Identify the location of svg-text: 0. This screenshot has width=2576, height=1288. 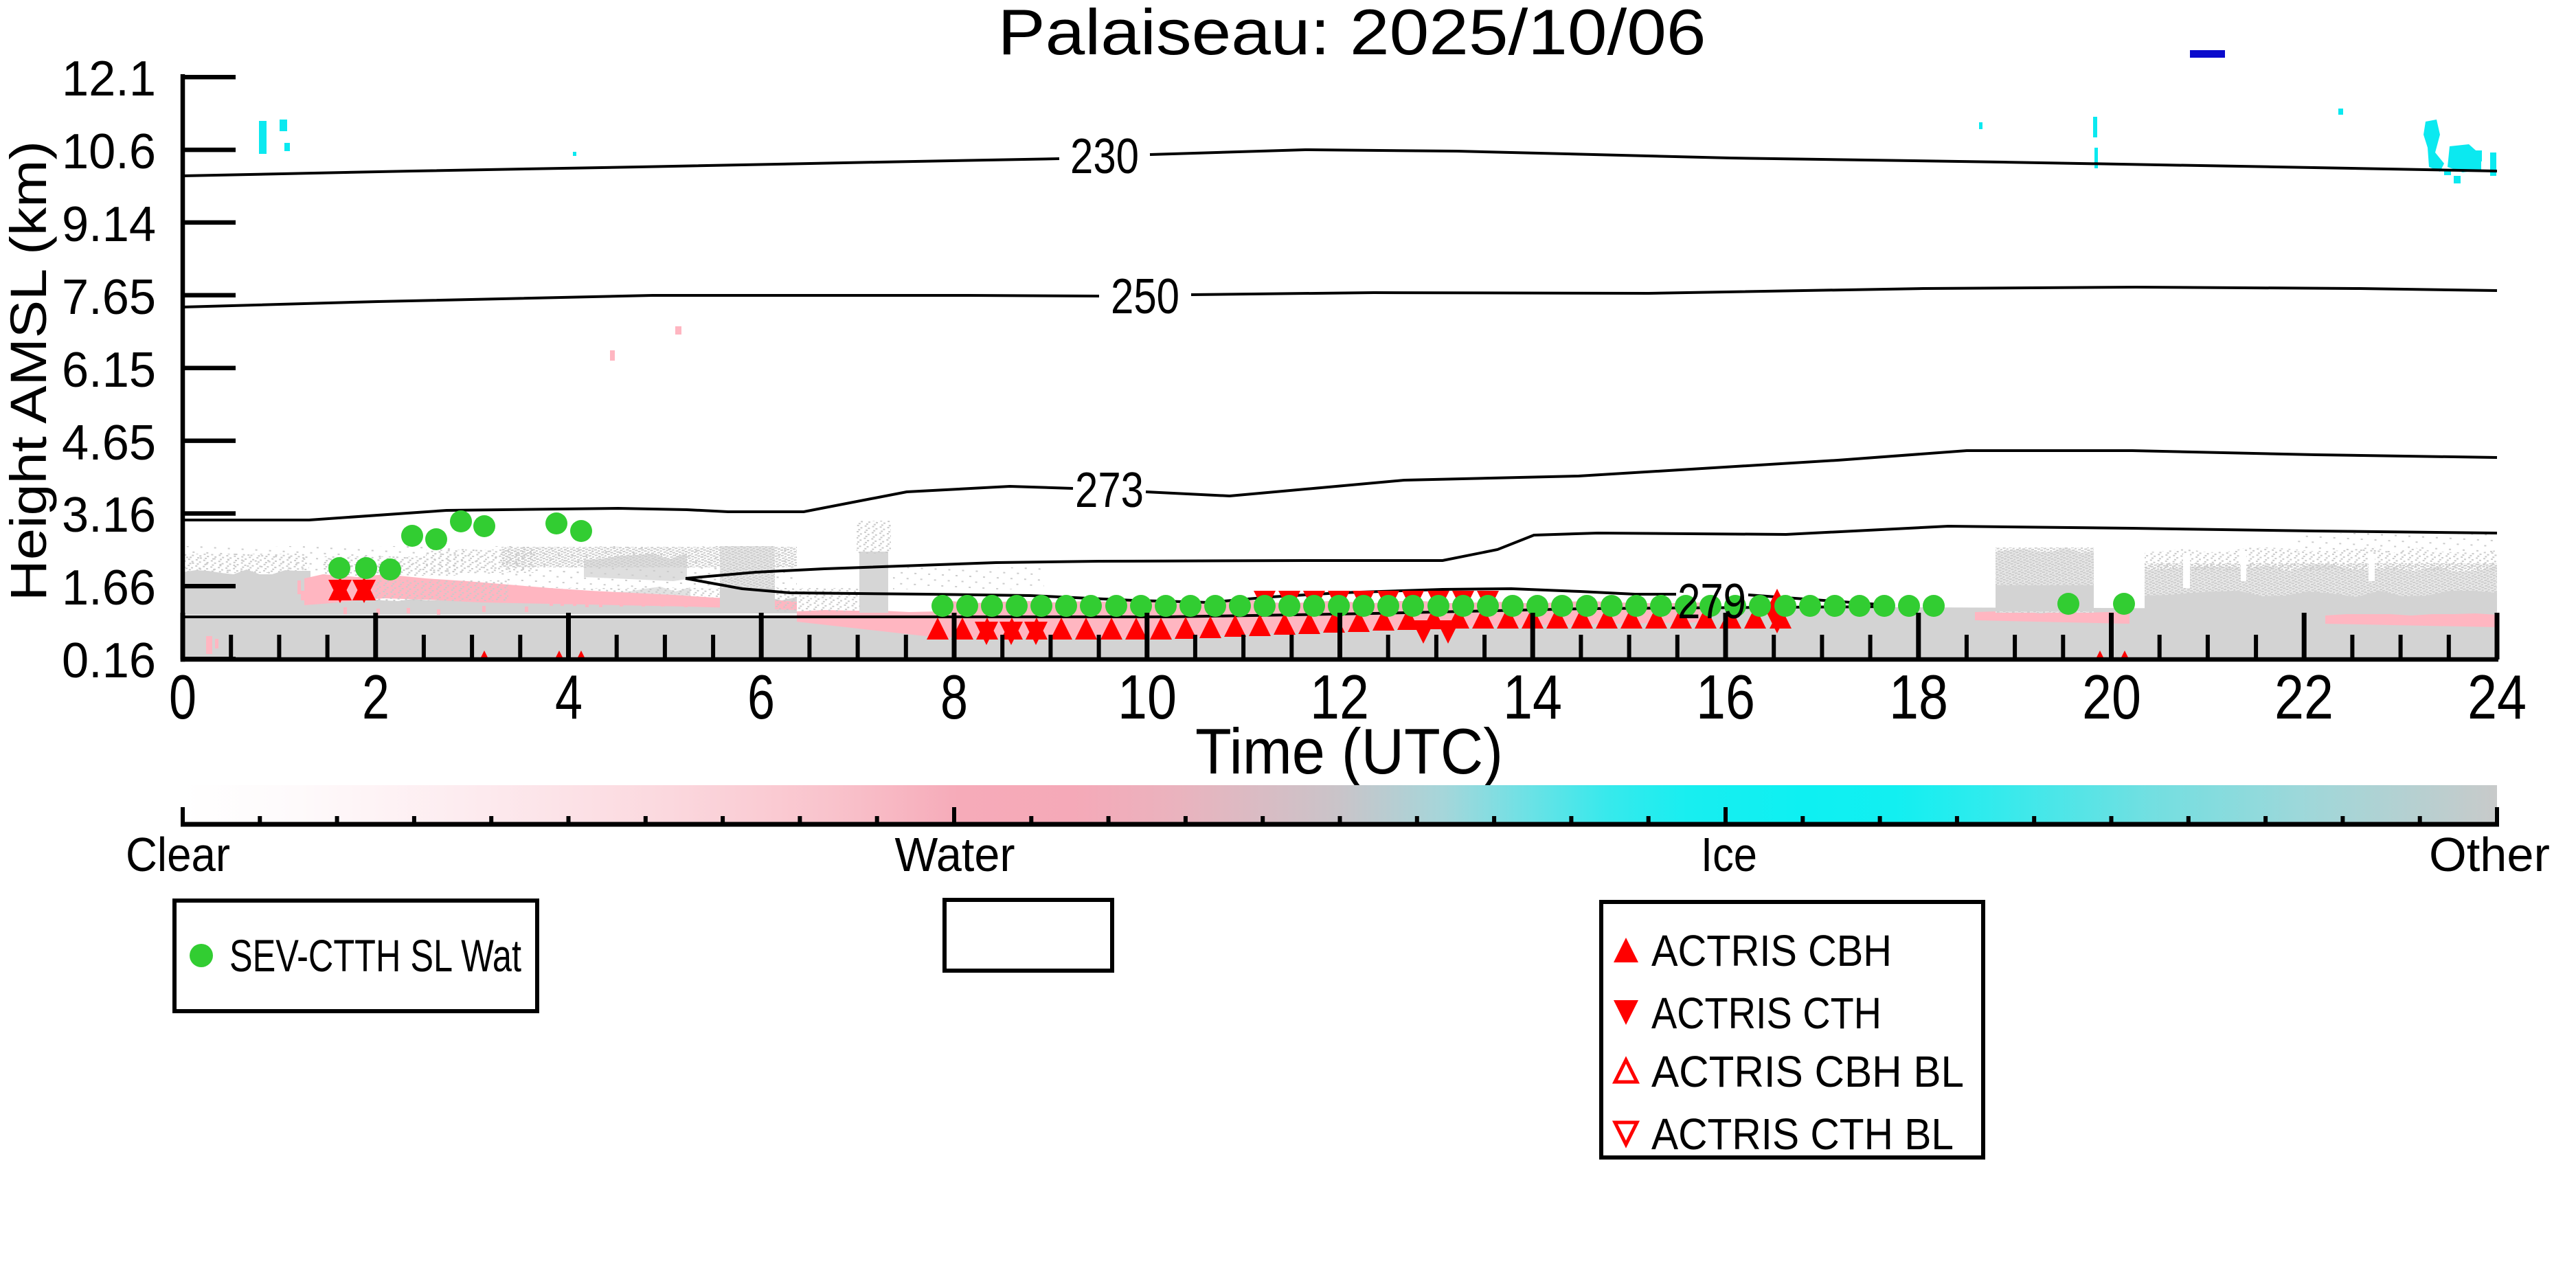
(182, 697).